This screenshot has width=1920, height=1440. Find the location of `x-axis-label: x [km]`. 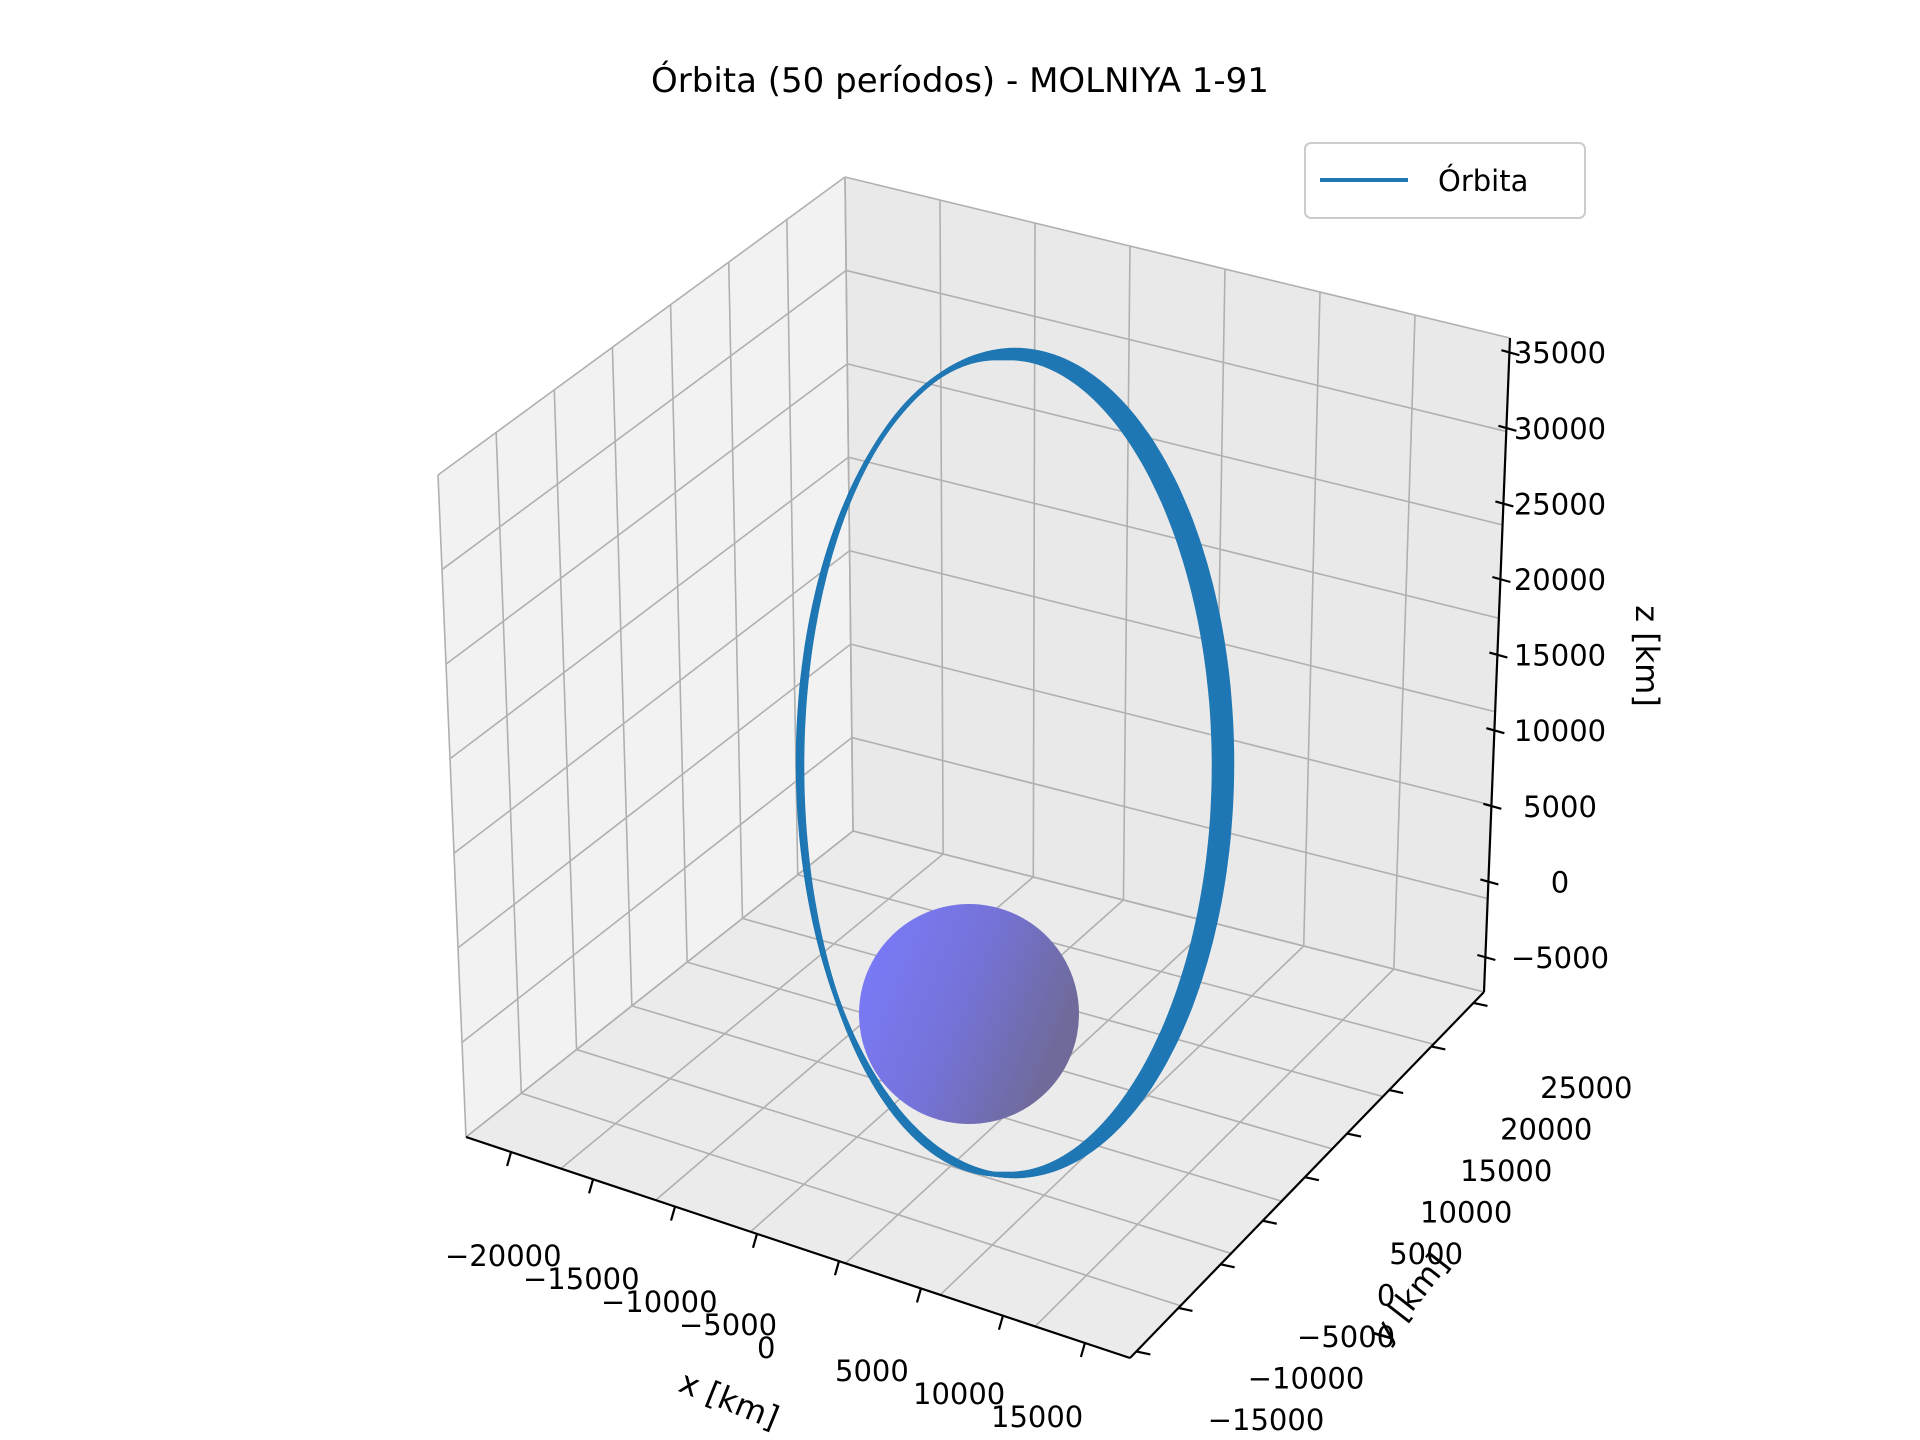

x-axis-label: x [km] is located at coordinates (729, 1400).